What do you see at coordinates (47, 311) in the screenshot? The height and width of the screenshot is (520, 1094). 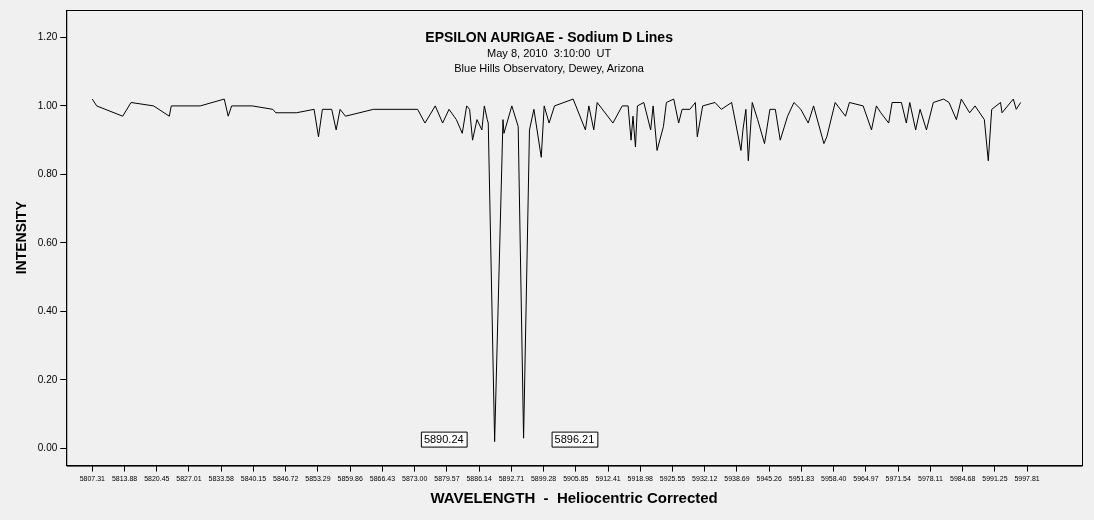 I see `y-tick-label: 0.40` at bounding box center [47, 311].